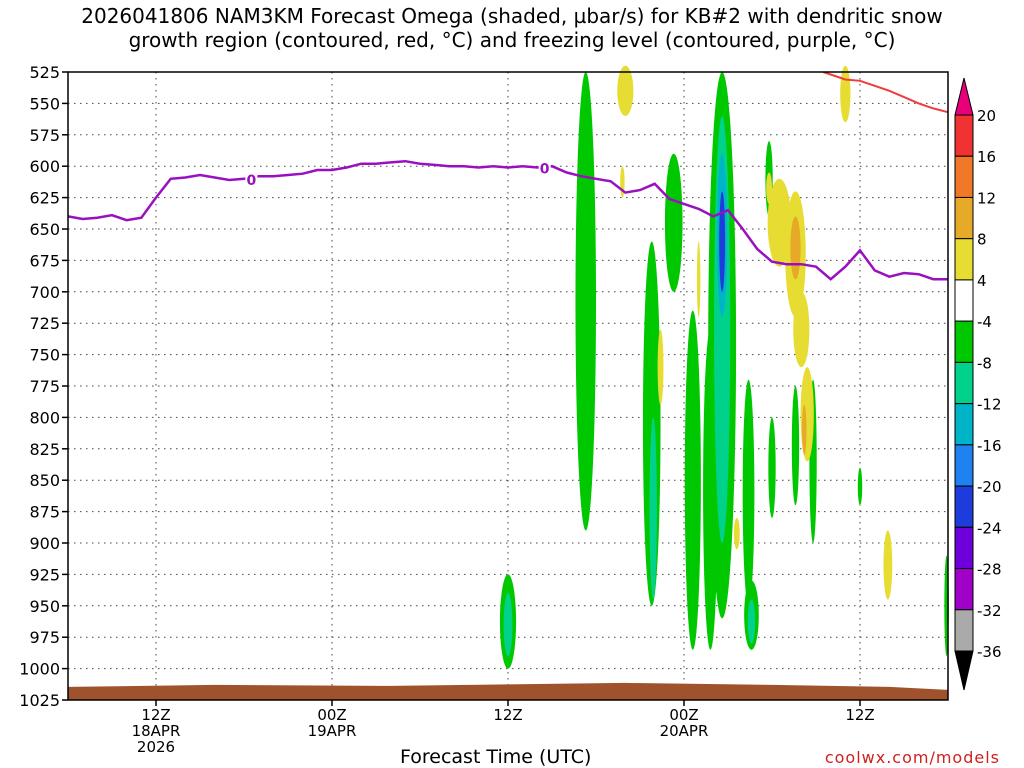 The image size is (1024, 768). Describe the element at coordinates (986, 116) in the screenshot. I see `colorbar-label: 20` at that location.